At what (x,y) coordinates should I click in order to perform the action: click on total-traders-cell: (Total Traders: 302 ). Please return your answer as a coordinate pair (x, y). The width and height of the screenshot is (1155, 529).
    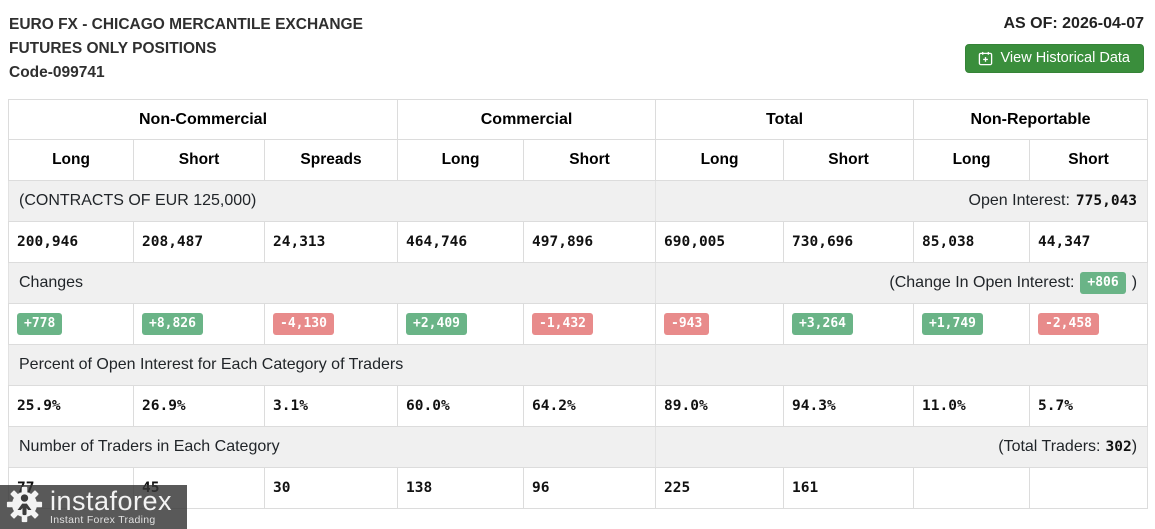
    Looking at the image, I should click on (902, 447).